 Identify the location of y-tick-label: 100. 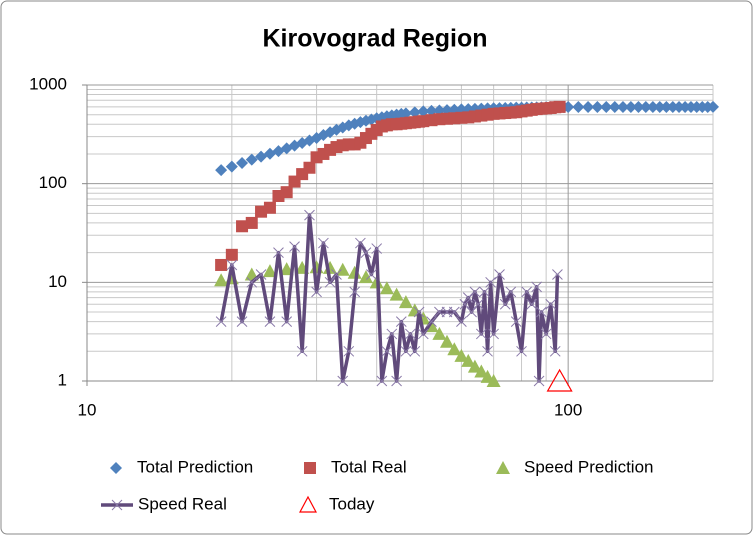
(53, 182).